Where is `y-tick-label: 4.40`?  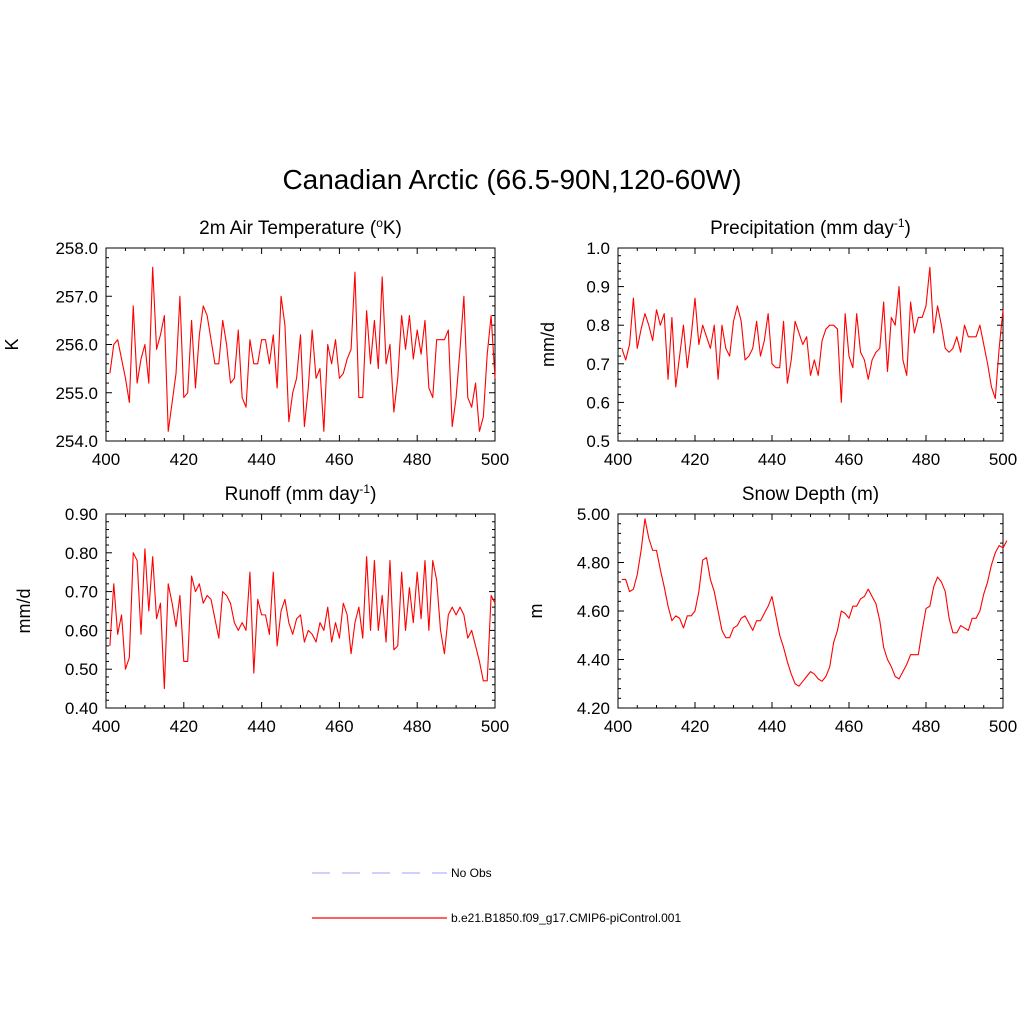 y-tick-label: 4.40 is located at coordinates (593, 660).